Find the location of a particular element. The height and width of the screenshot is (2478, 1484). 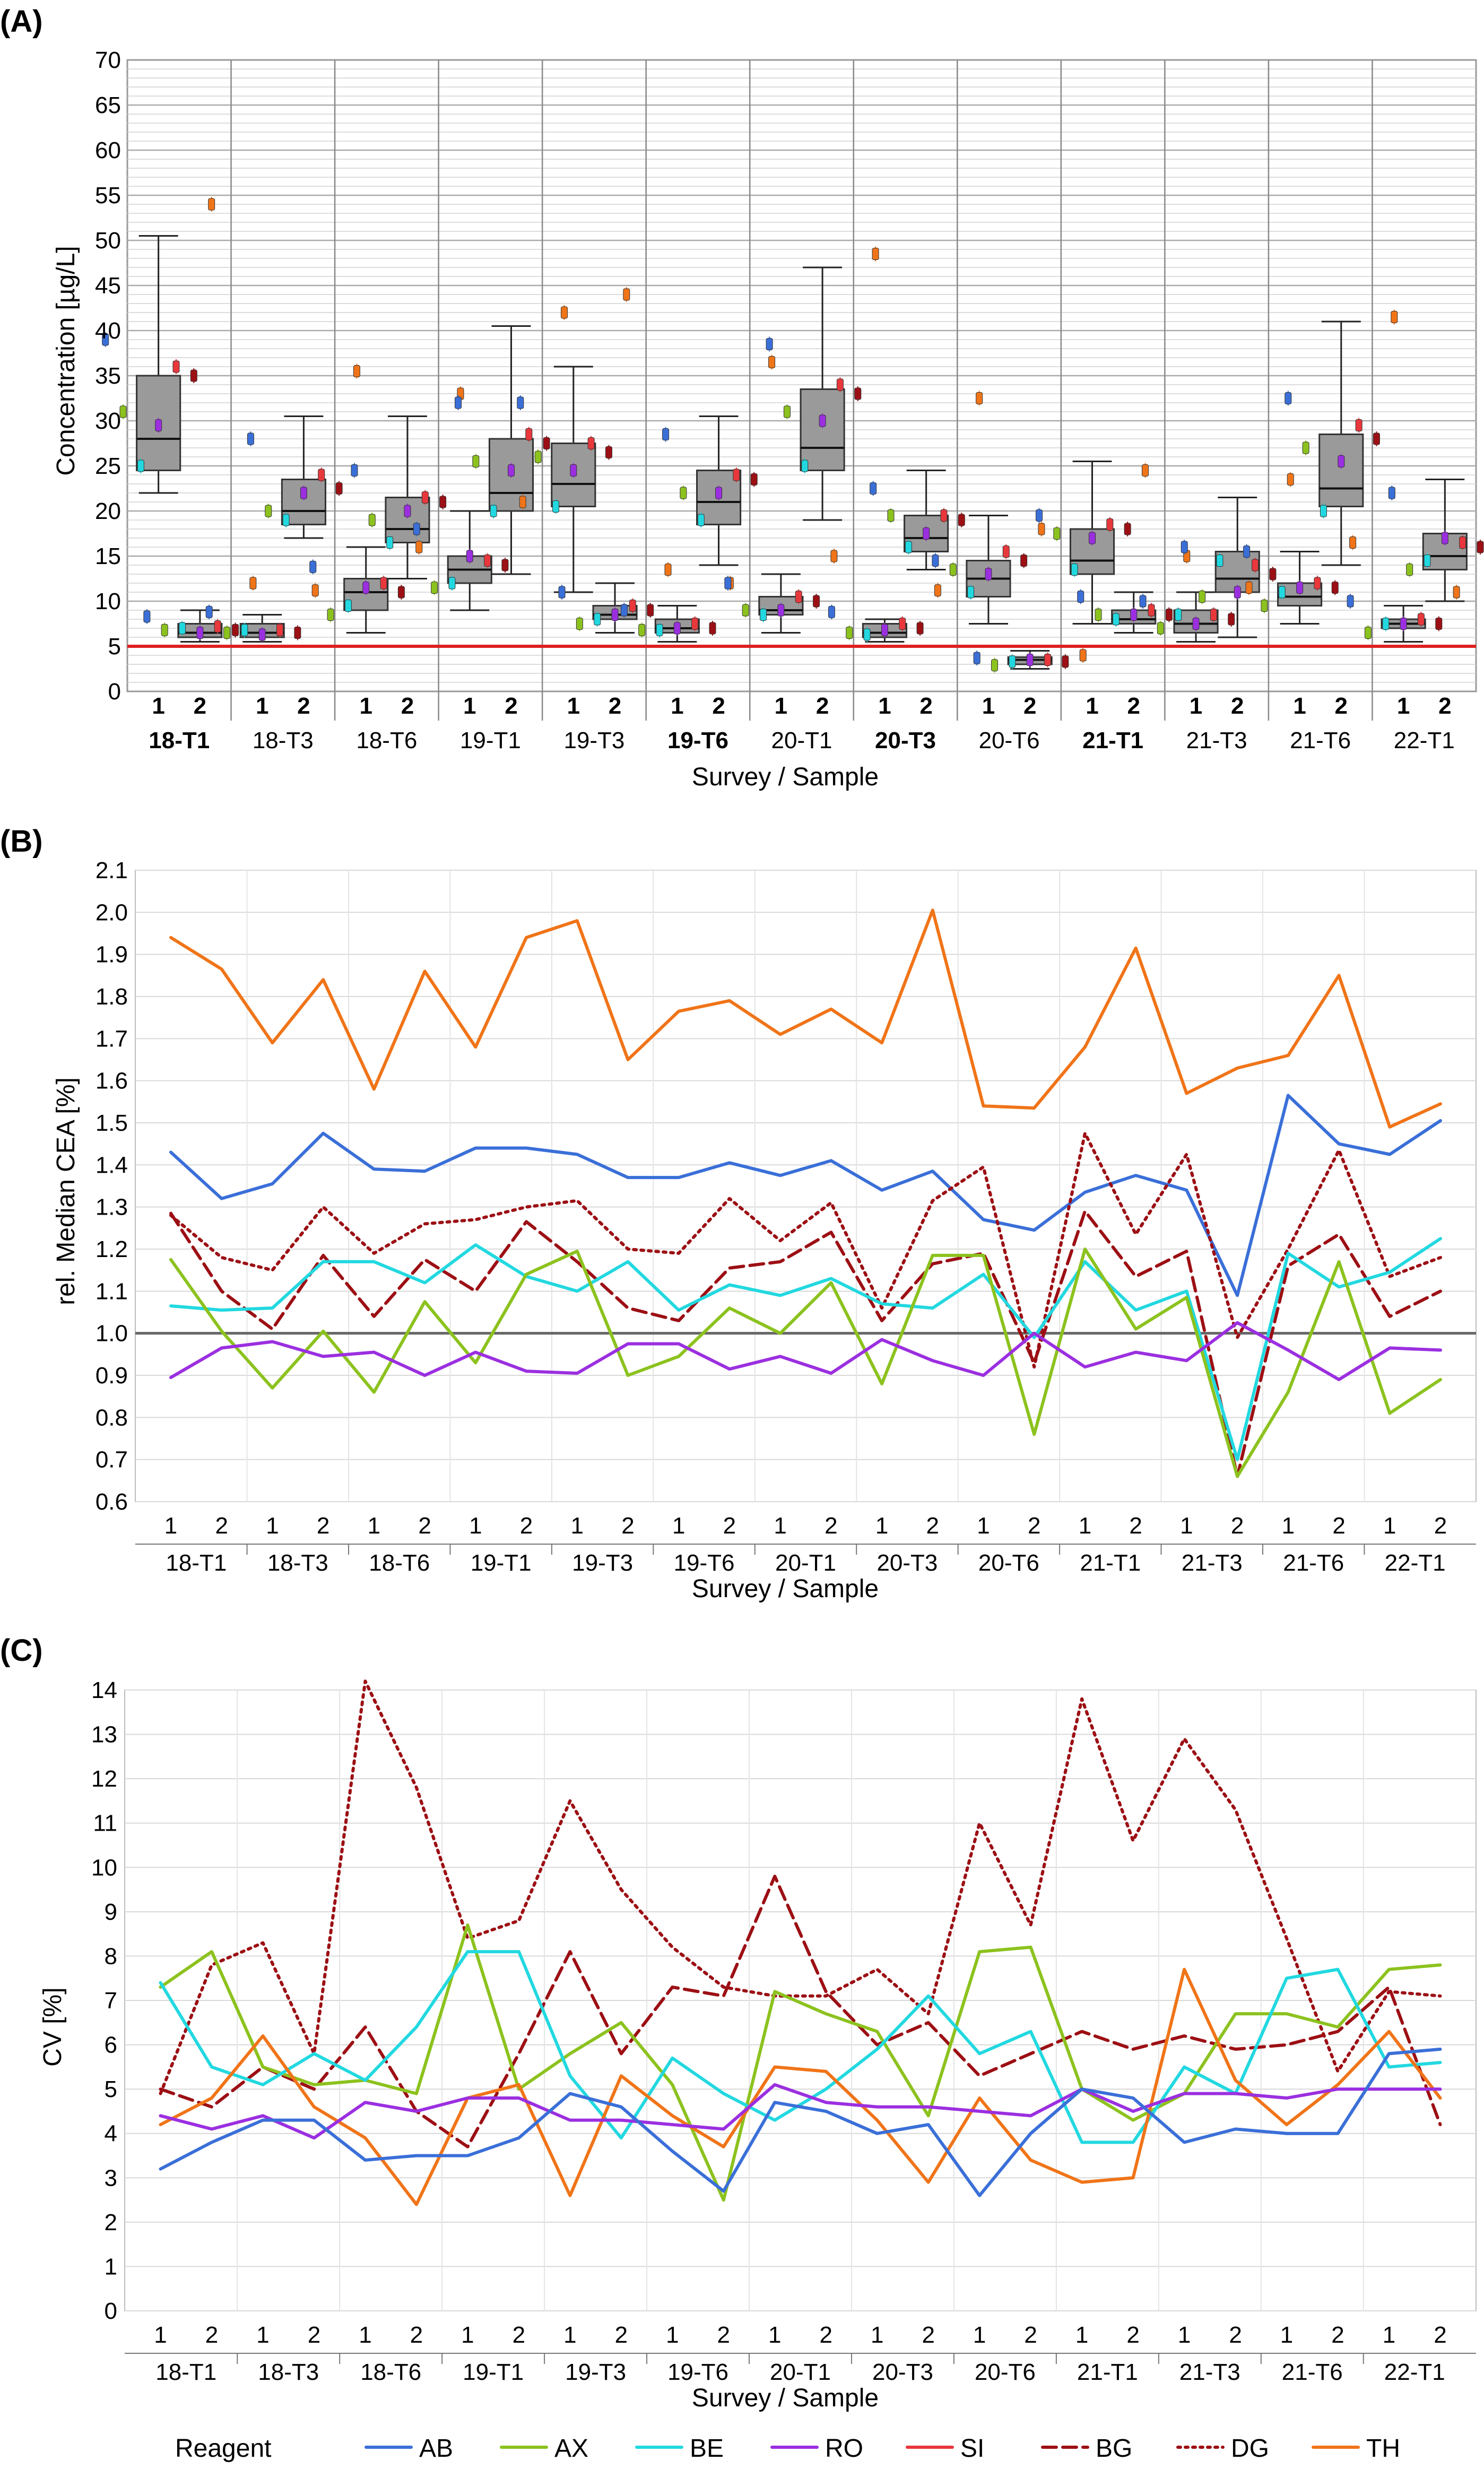

y-tick-label: 70 is located at coordinates (108, 60).